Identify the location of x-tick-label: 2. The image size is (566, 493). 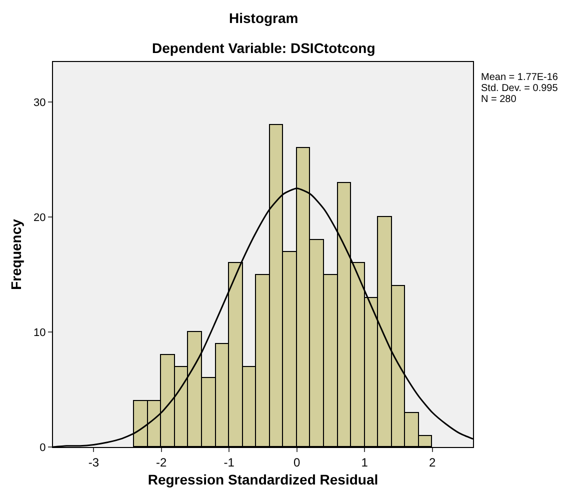
(432, 462).